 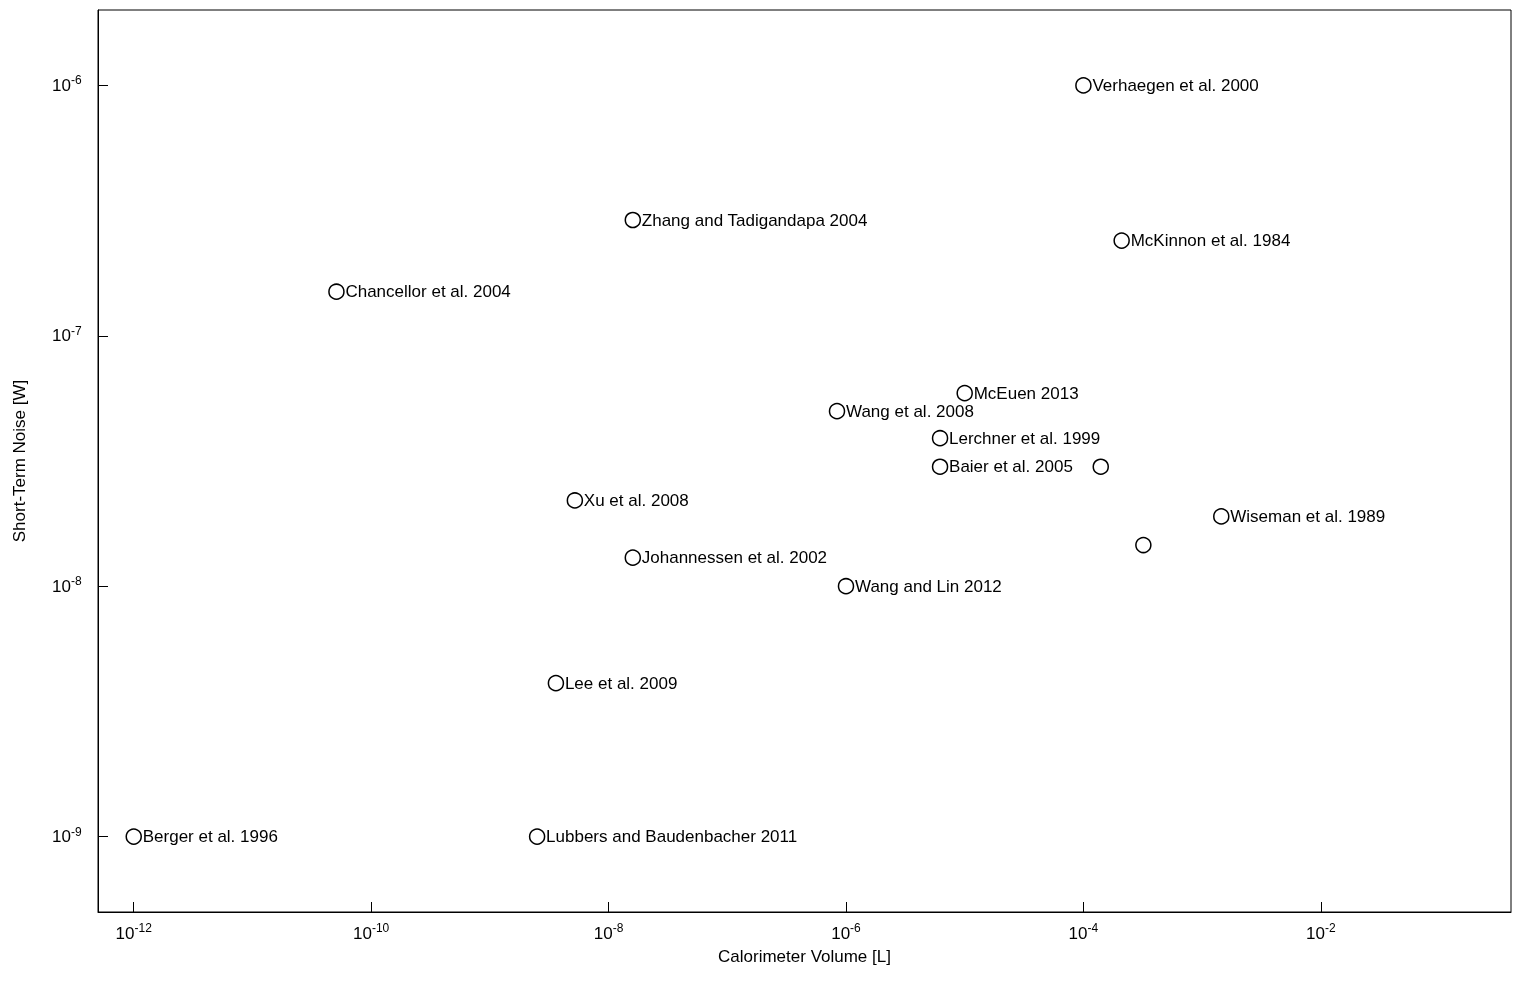 I want to click on annotation: Berger et al. 1996, so click(x=210, y=837).